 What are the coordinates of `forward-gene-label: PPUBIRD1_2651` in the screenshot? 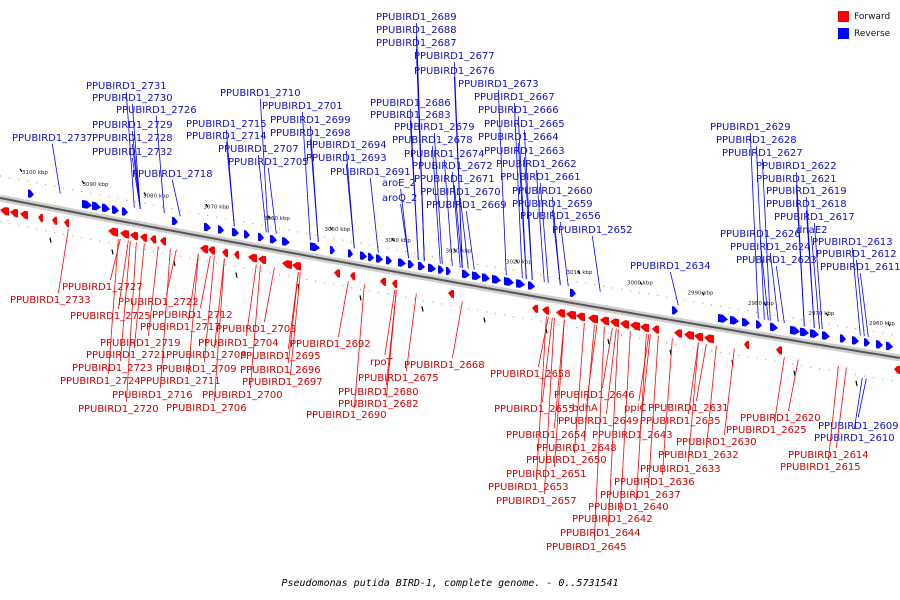 It's located at (546, 474).